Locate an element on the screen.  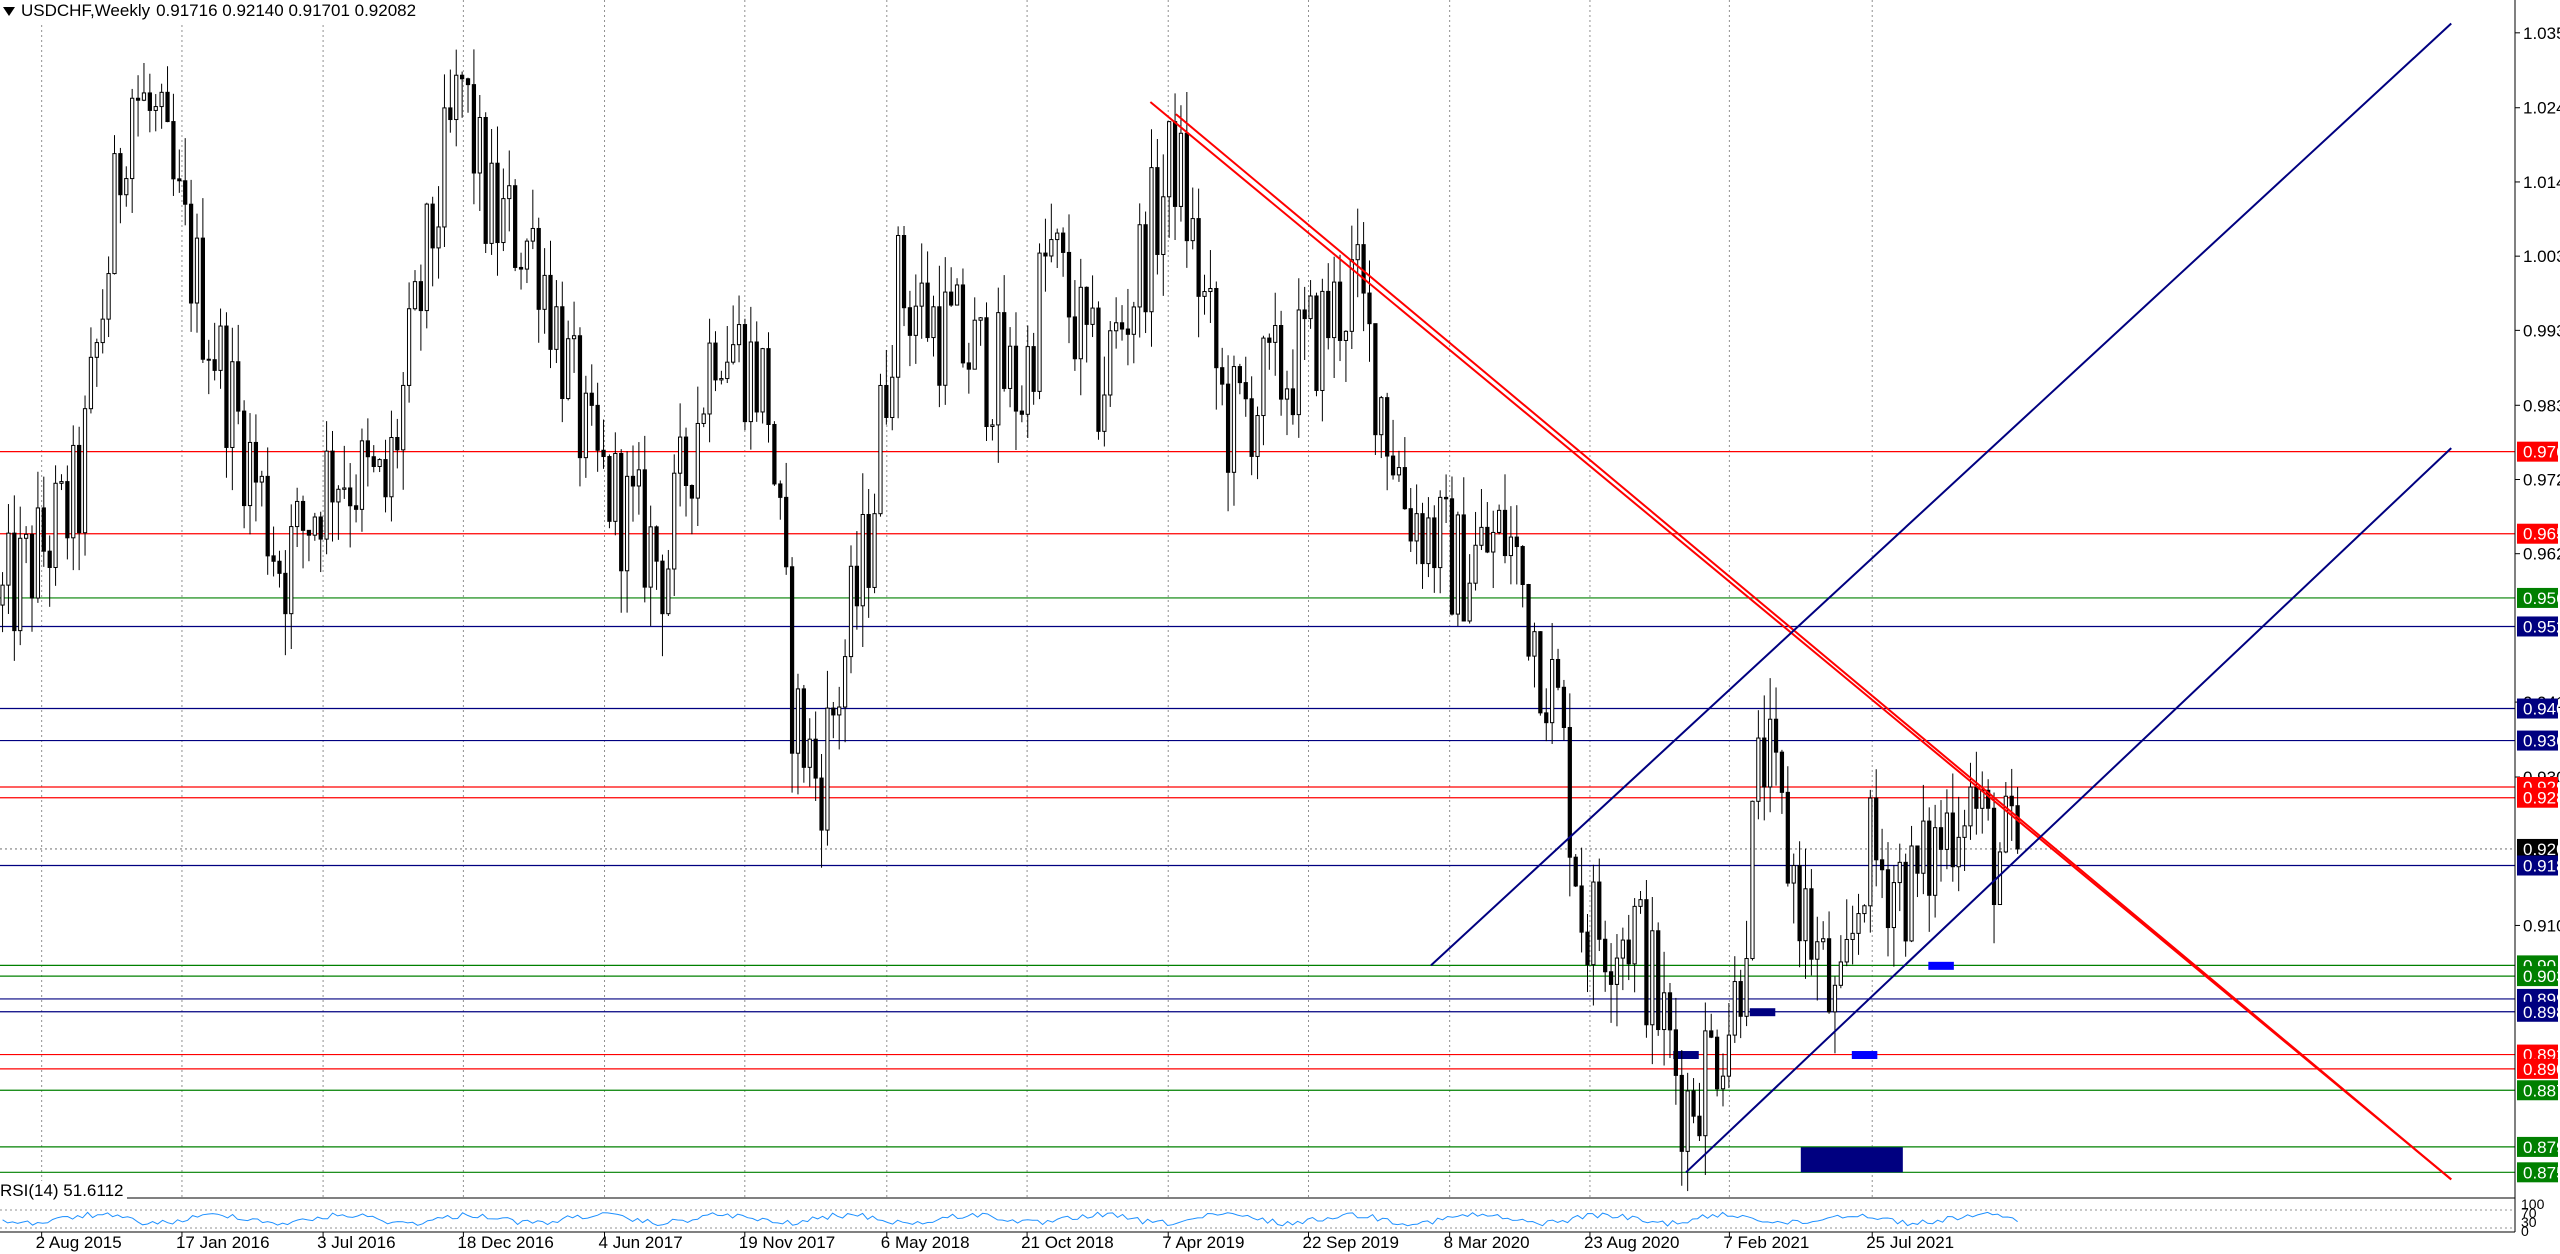
level-tag-label: 0.87550 is located at coordinates (2541, 1172).